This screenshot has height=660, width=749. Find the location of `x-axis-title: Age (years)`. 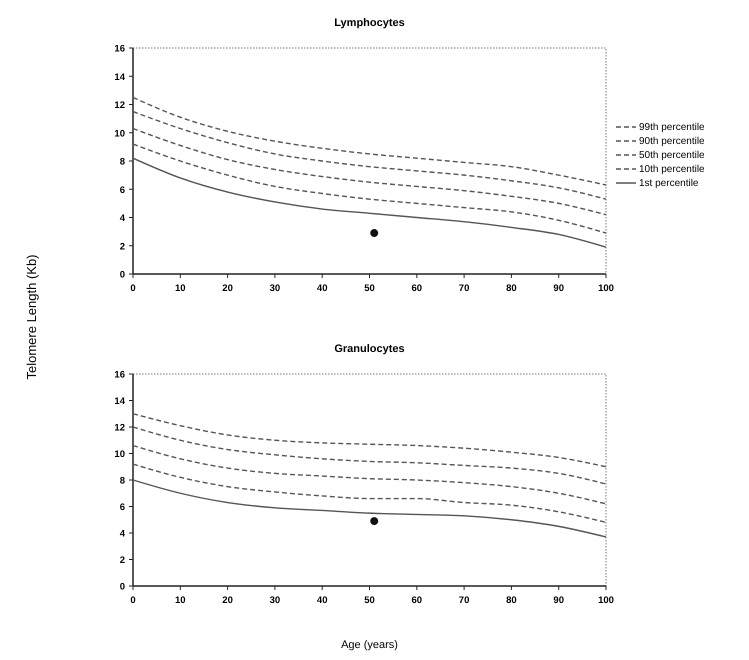

x-axis-title: Age (years) is located at coordinates (369, 645).